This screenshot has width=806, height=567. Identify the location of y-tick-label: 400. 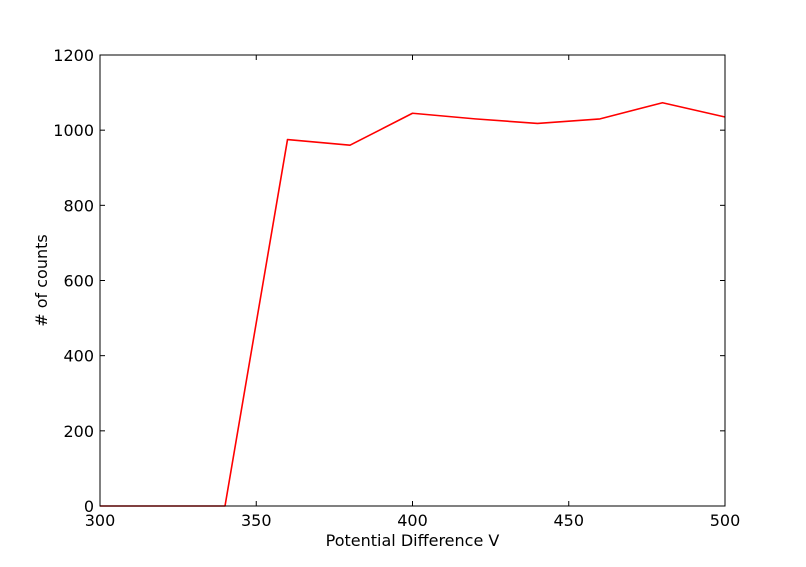
(78, 356).